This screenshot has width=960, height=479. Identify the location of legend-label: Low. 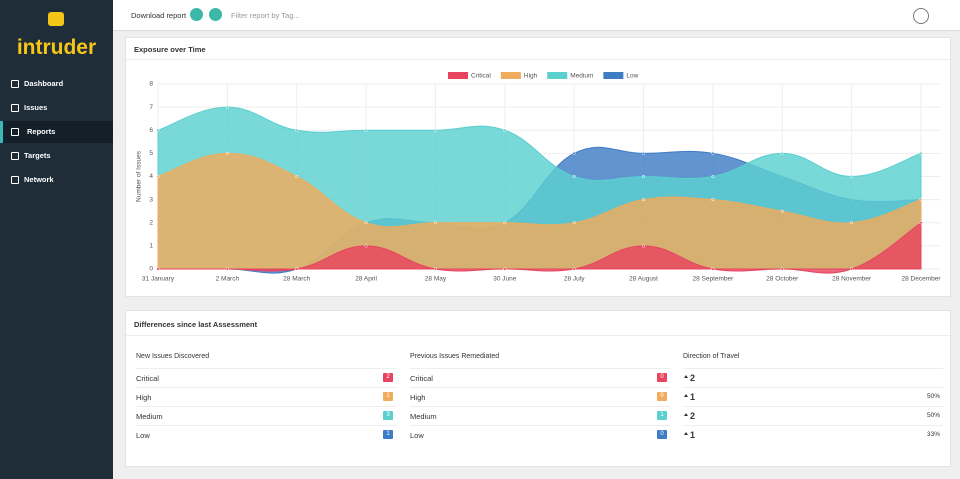
(632, 76).